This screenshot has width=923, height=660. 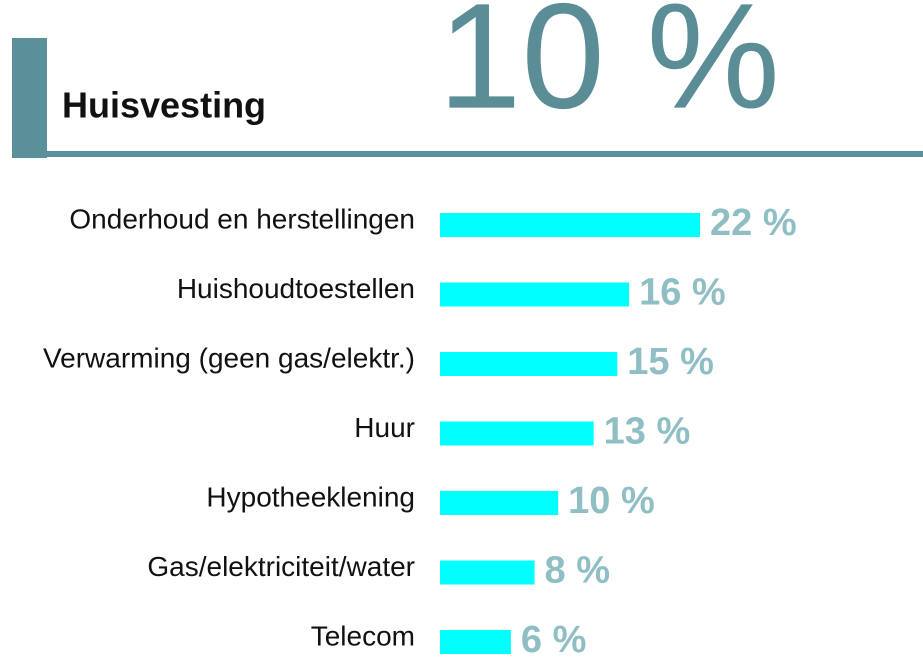 I want to click on value-label: 16 %, so click(x=682, y=293).